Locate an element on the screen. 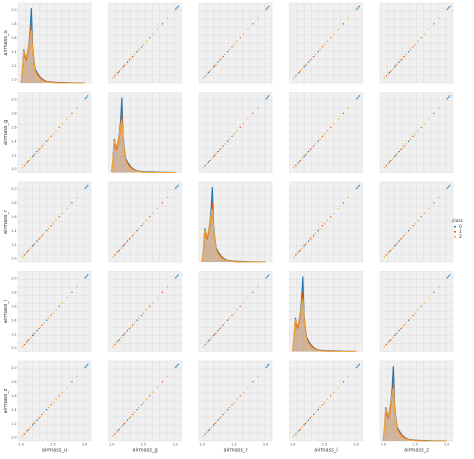 This screenshot has height=459, width=474. y-axis-label: airmass_g is located at coordinates (6, 132).